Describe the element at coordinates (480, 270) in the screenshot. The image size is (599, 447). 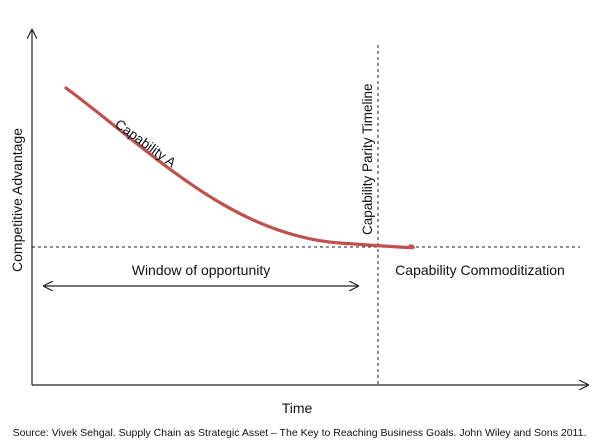
I see `commoditization-label: Capability Commoditization` at that location.